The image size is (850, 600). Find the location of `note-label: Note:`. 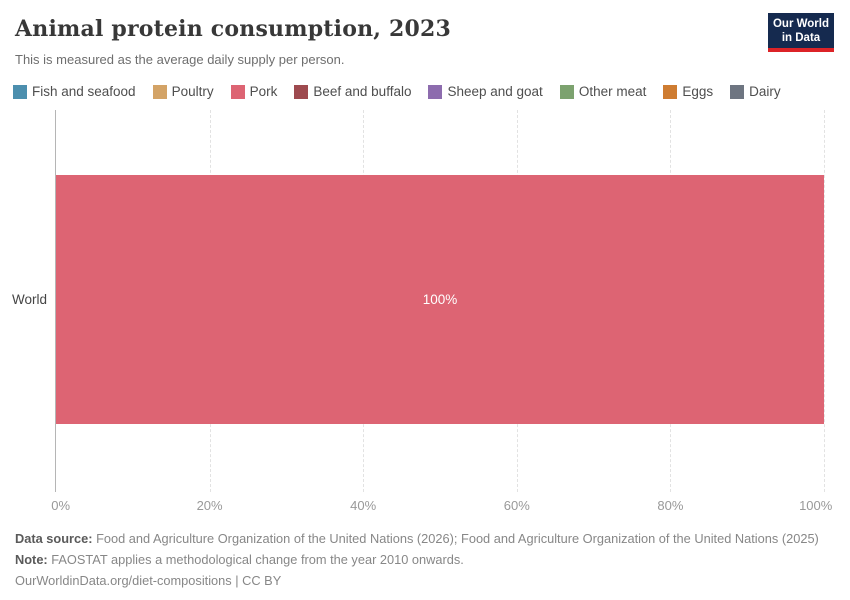

note-label: Note: is located at coordinates (31, 559).